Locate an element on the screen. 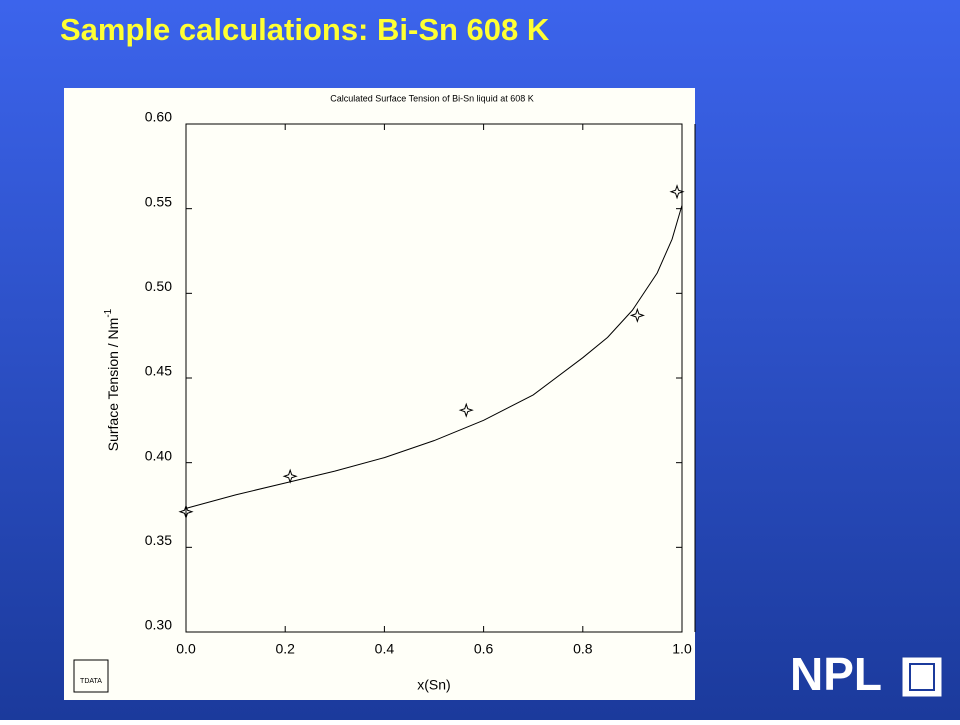  y-axis-label: Surface Tension / Nm-1 is located at coordinates (112, 379).